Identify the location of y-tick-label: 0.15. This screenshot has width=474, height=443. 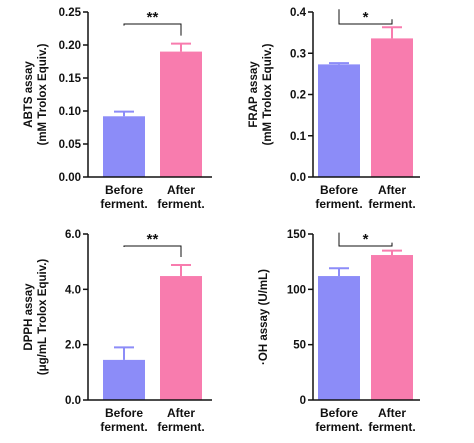
(70, 79).